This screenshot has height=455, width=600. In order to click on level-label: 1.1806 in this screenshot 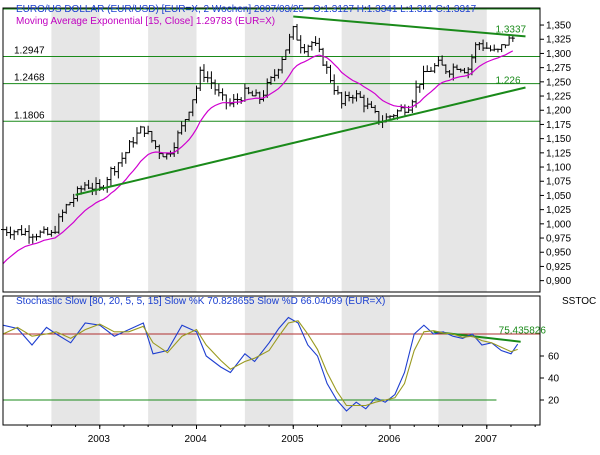, I will do `click(29, 115)`.